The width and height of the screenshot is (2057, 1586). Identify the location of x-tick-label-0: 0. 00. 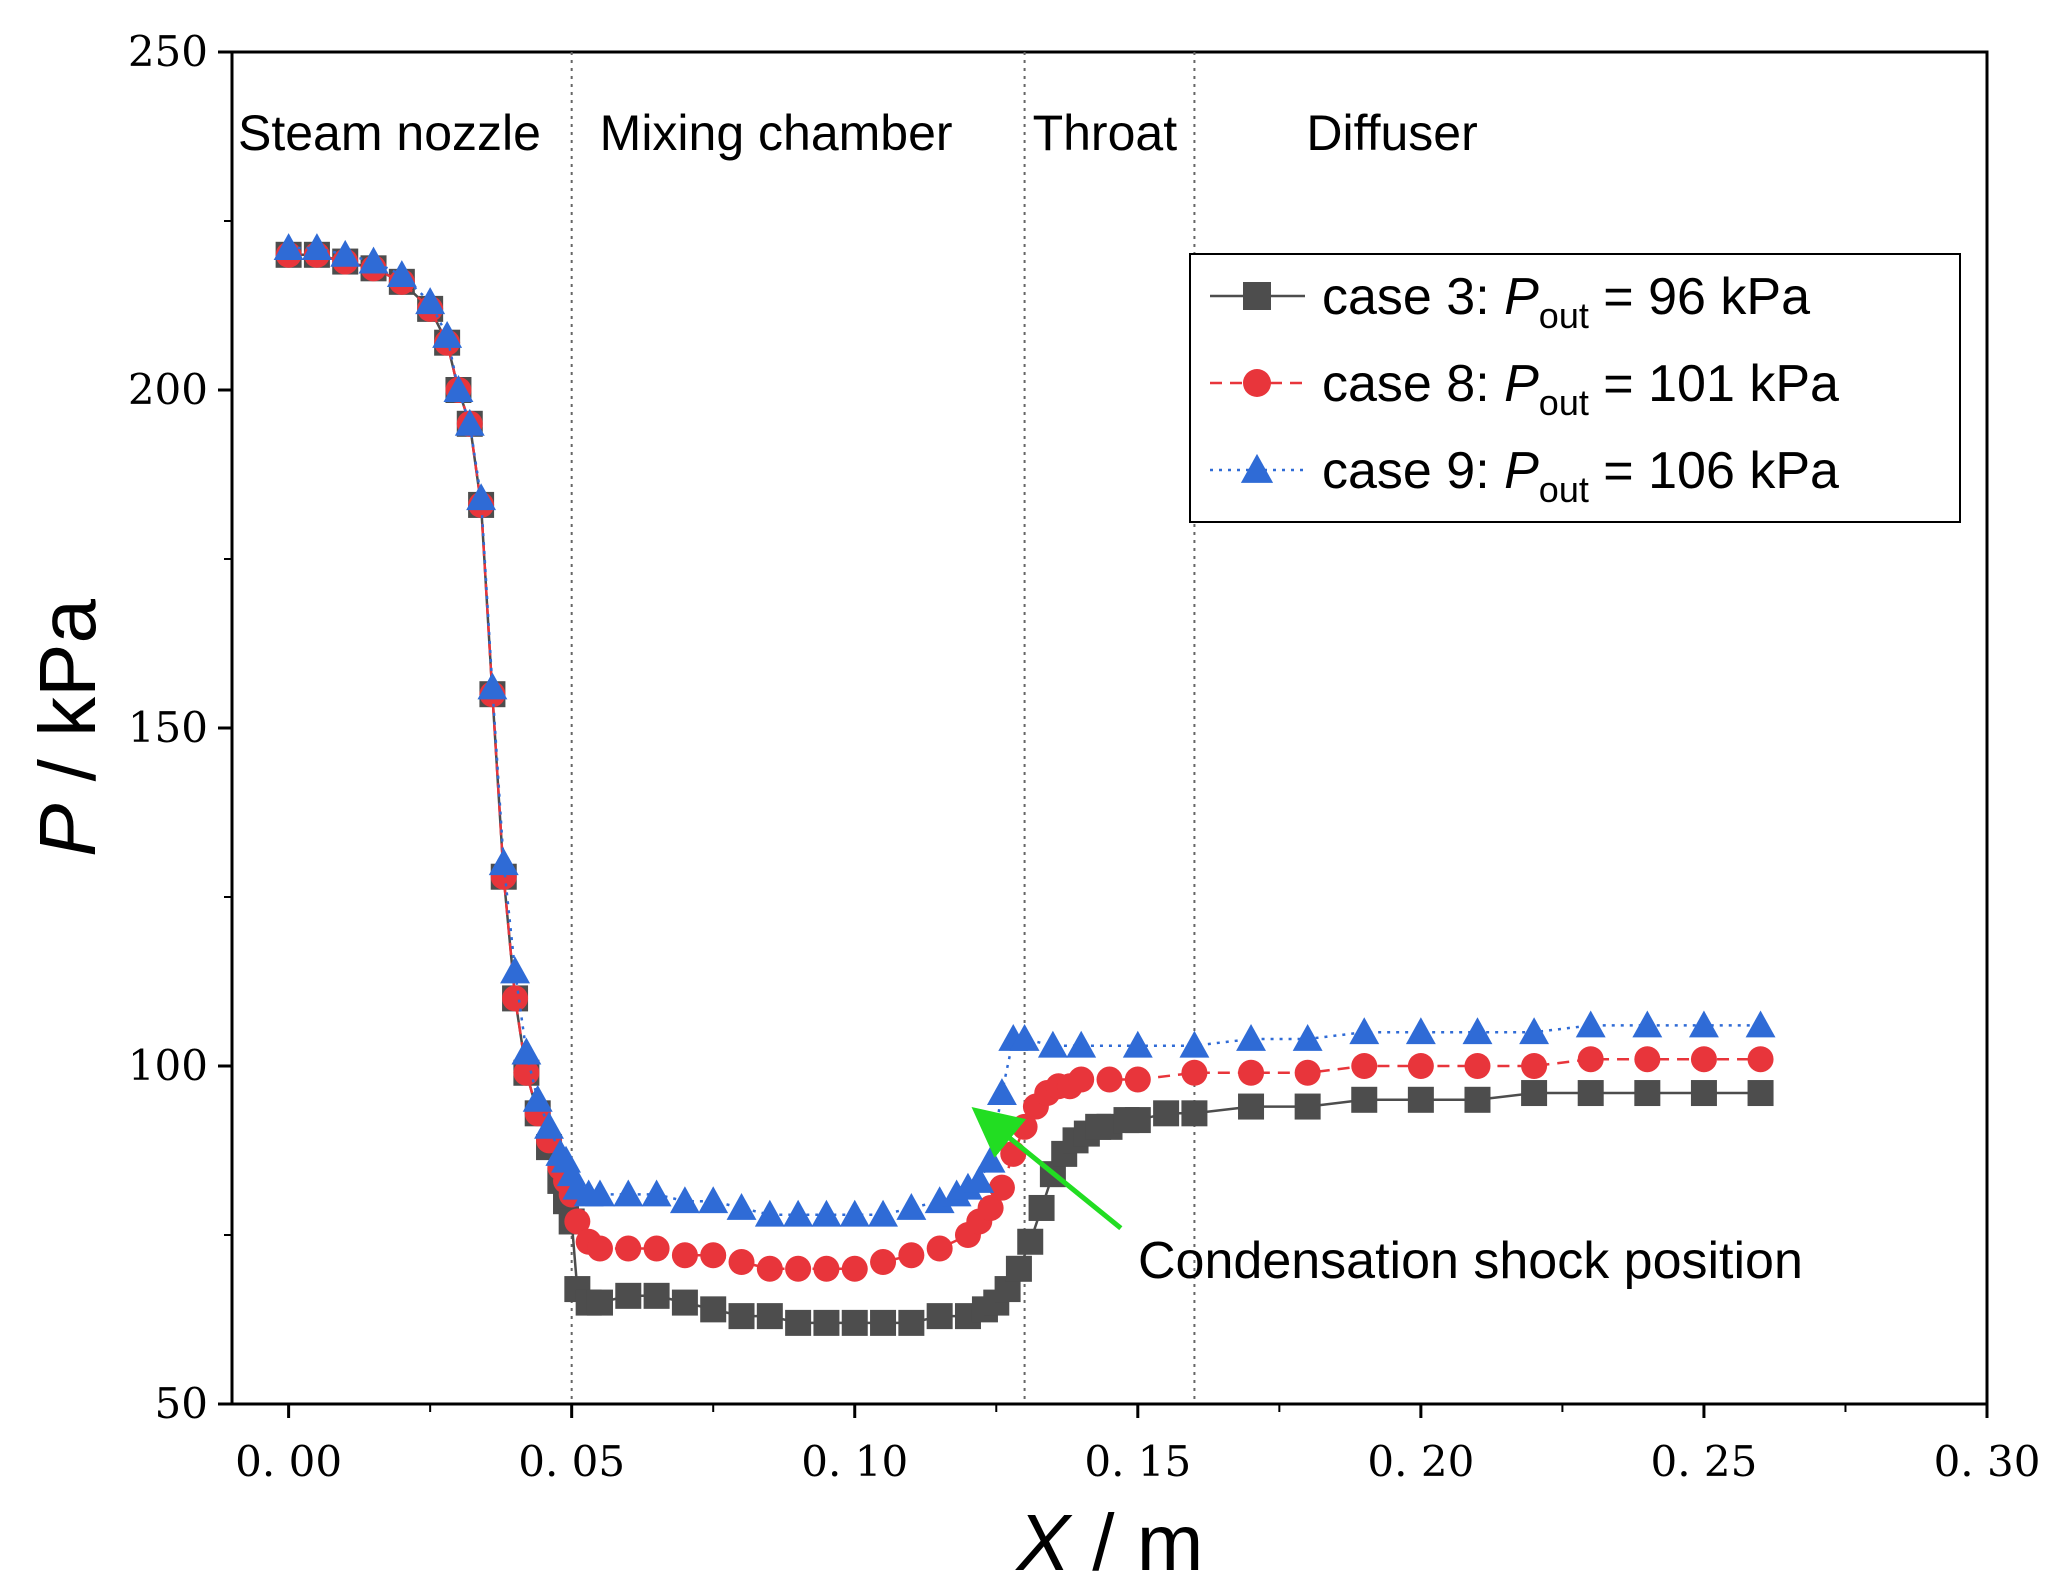
(288, 1461).